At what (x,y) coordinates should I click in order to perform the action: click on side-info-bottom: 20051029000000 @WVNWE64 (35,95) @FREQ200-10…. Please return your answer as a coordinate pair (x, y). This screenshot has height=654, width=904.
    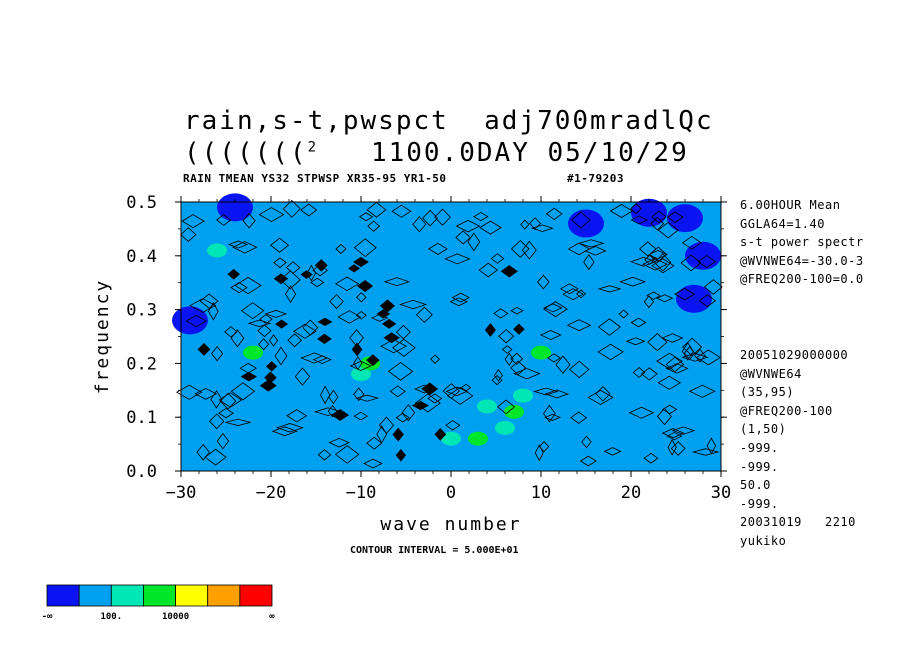
    Looking at the image, I should click on (798, 448).